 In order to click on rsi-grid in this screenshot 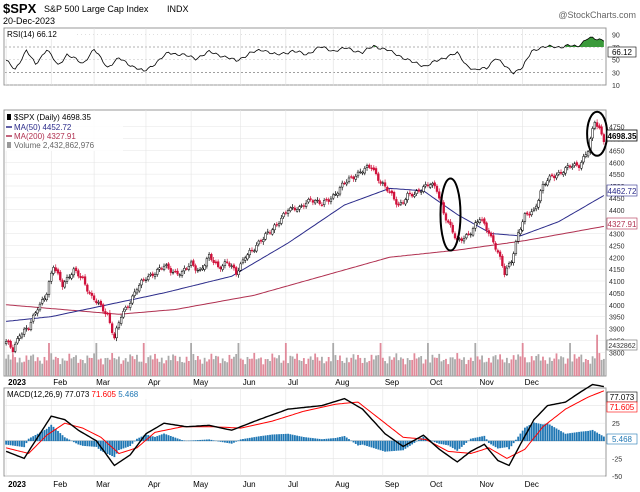, I will do `click(305, 57)`.